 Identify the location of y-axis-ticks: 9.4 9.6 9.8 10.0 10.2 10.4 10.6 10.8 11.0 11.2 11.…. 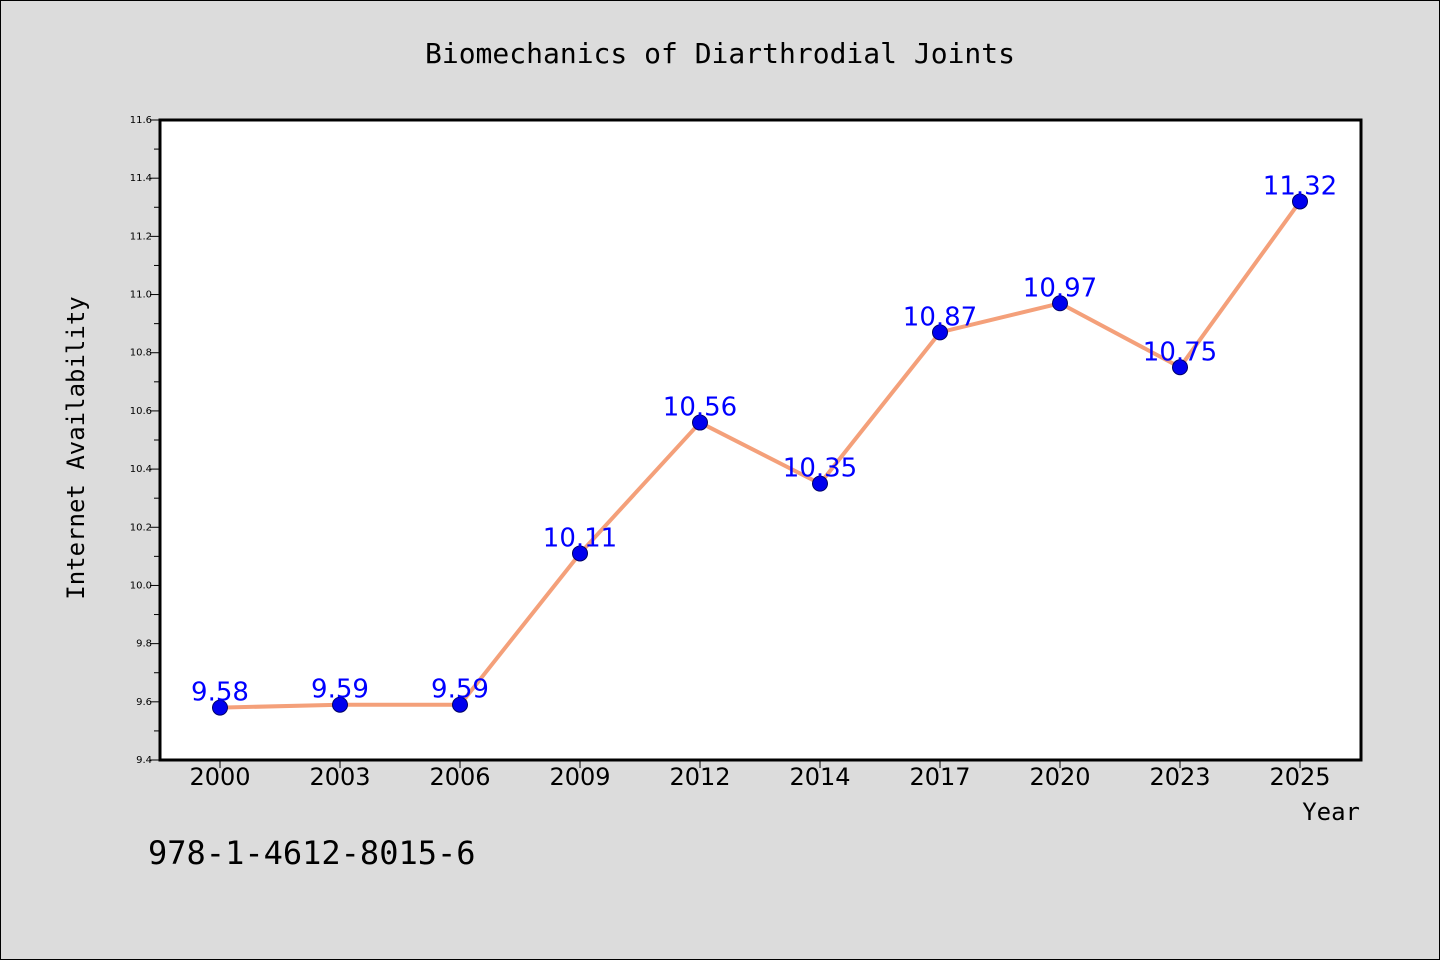
(145, 440).